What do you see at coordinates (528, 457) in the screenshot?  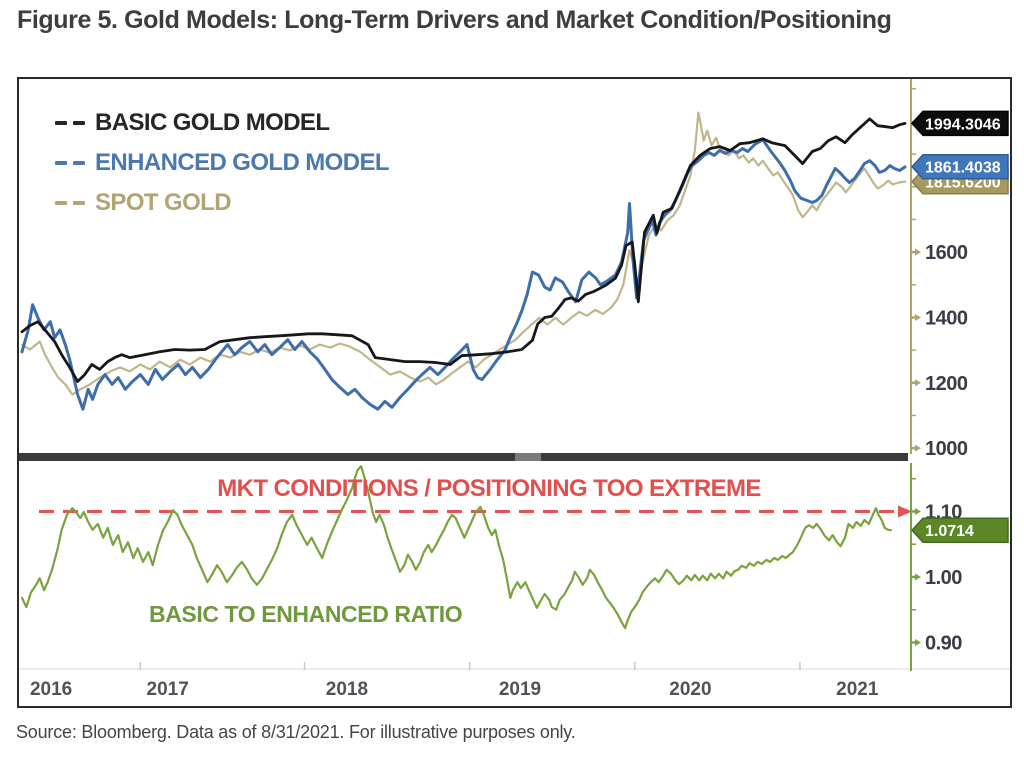 I see `panel-divider-handle` at bounding box center [528, 457].